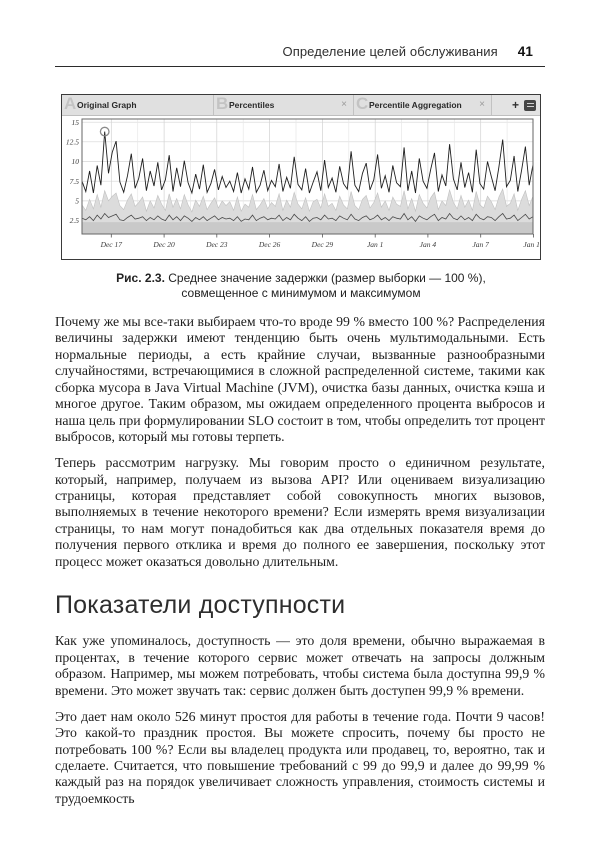 This screenshot has height=848, width=600. Describe the element at coordinates (269, 244) in the screenshot. I see `svg-text: Dec 26` at that location.